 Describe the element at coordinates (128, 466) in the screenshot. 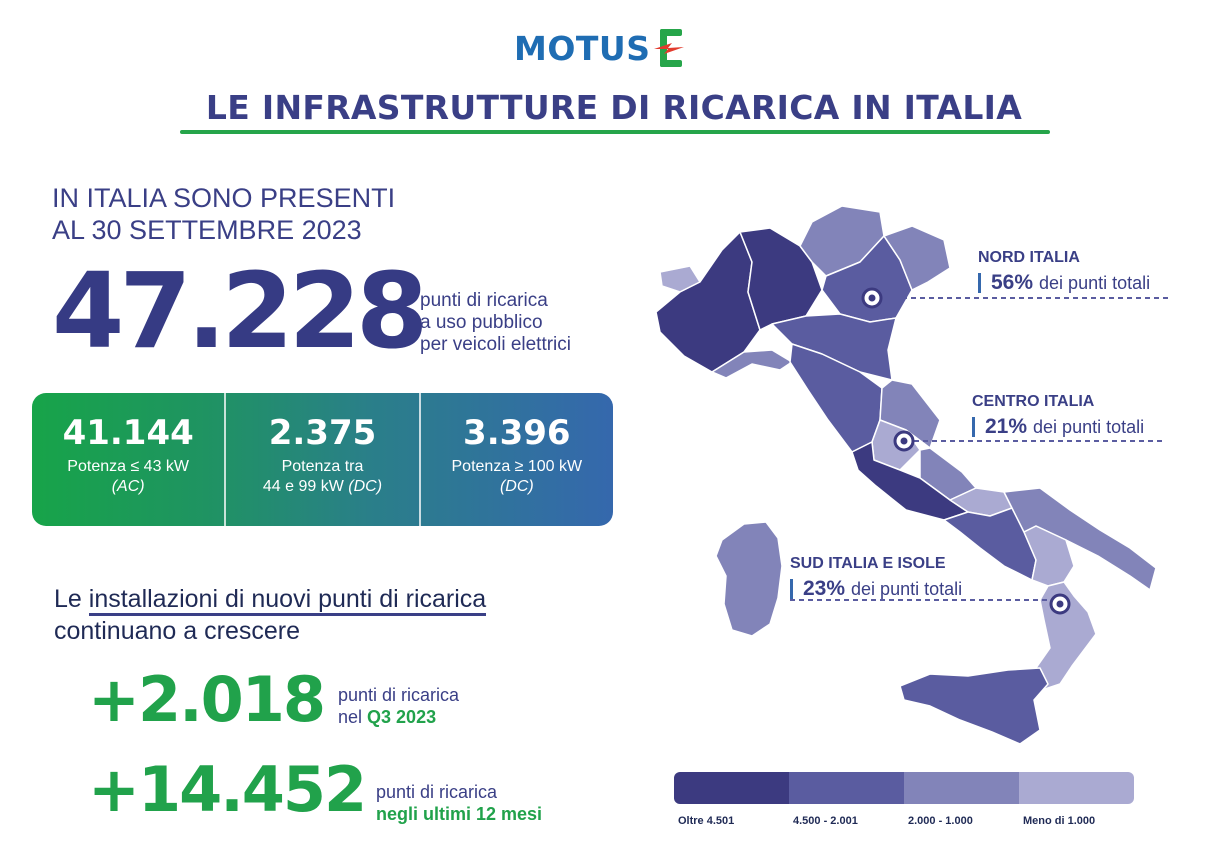

I see `stat-ac-label: Potenza ≤ 43 kW` at that location.